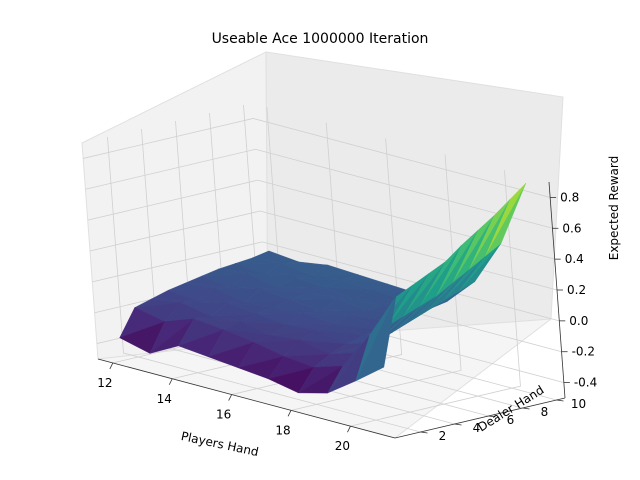  I want to click on x-tick-label: 16, so click(223, 415).